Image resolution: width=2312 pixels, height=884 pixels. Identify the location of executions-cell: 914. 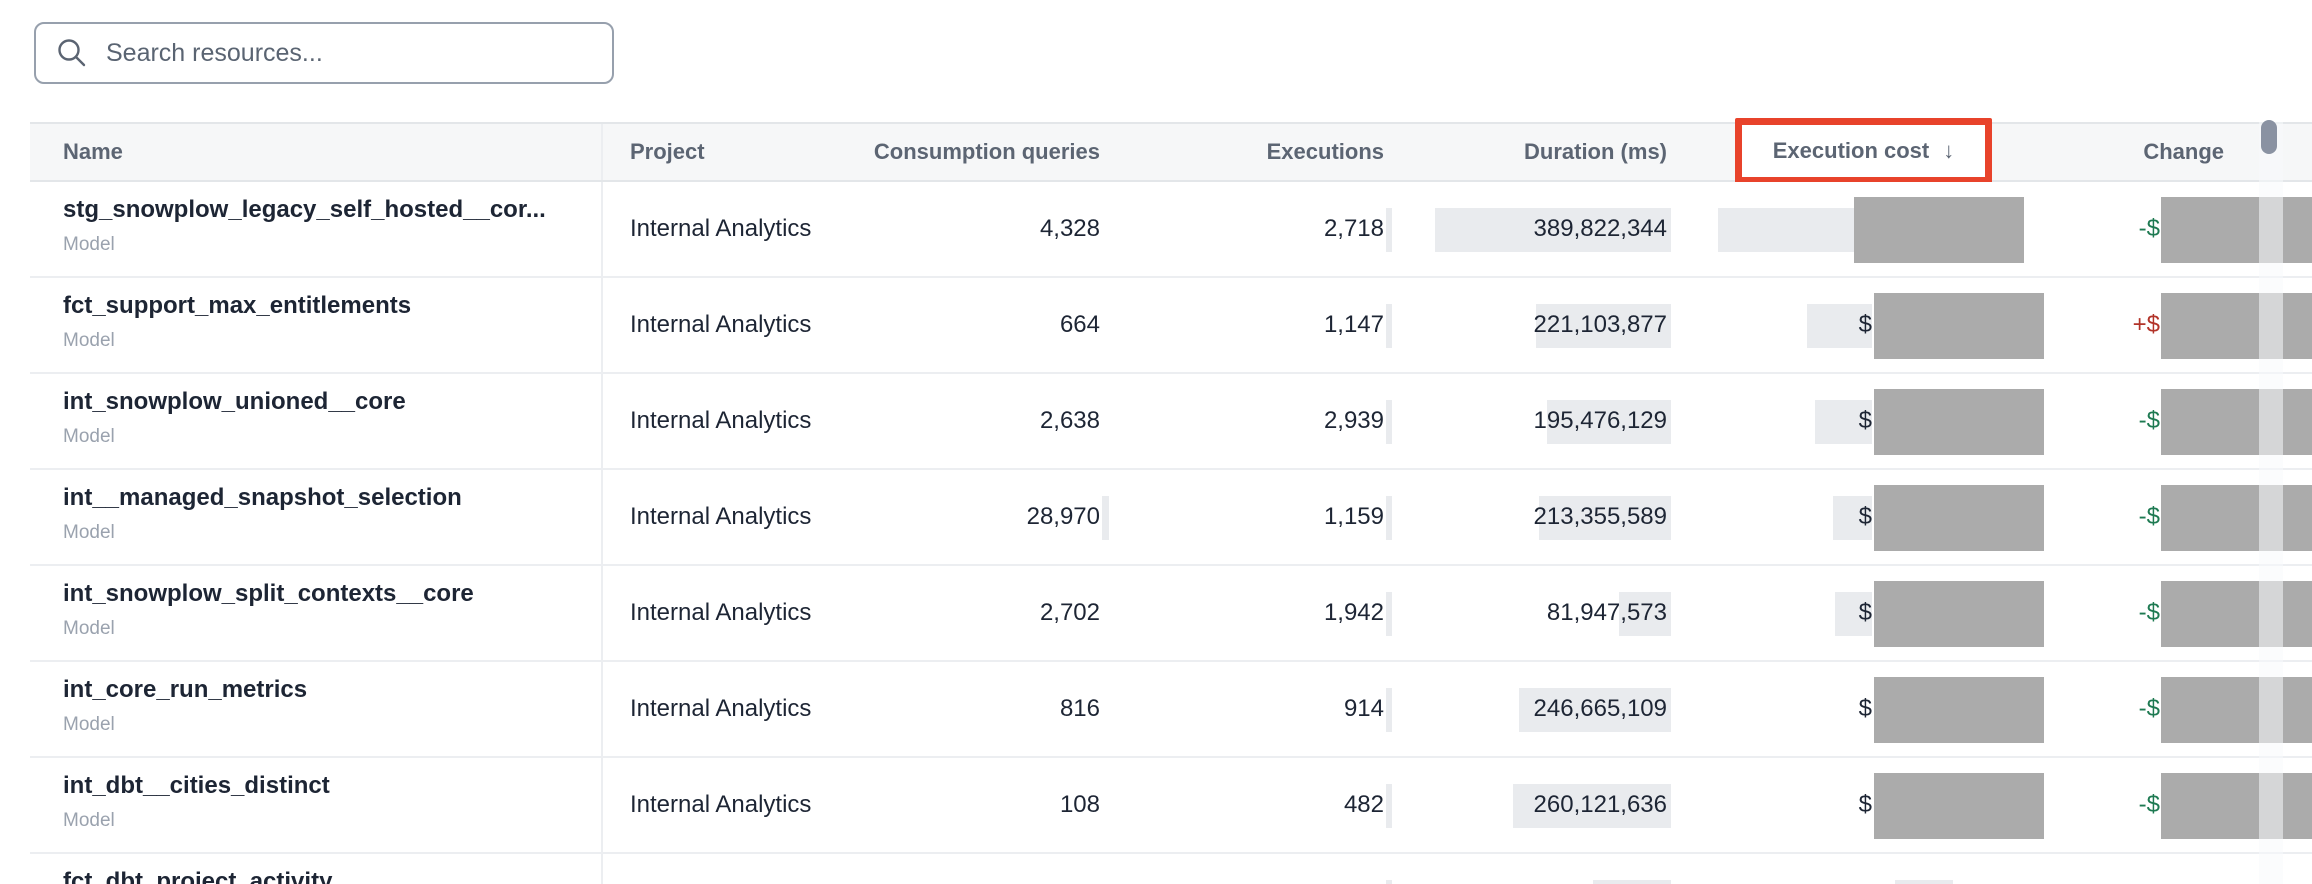
(1363, 708).